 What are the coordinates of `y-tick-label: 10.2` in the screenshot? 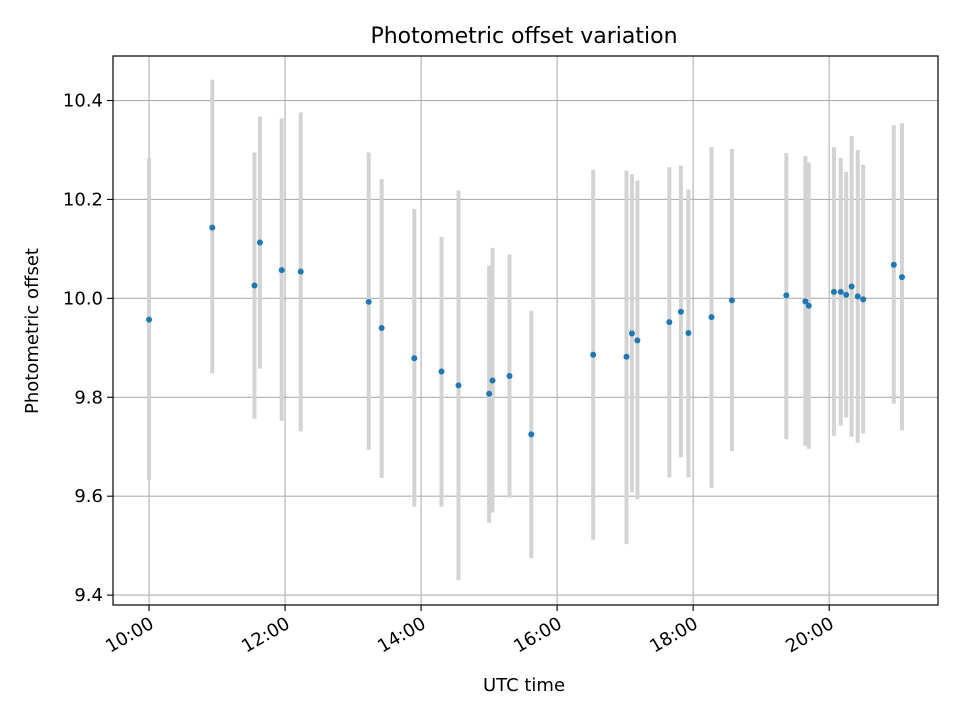 It's located at (83, 199).